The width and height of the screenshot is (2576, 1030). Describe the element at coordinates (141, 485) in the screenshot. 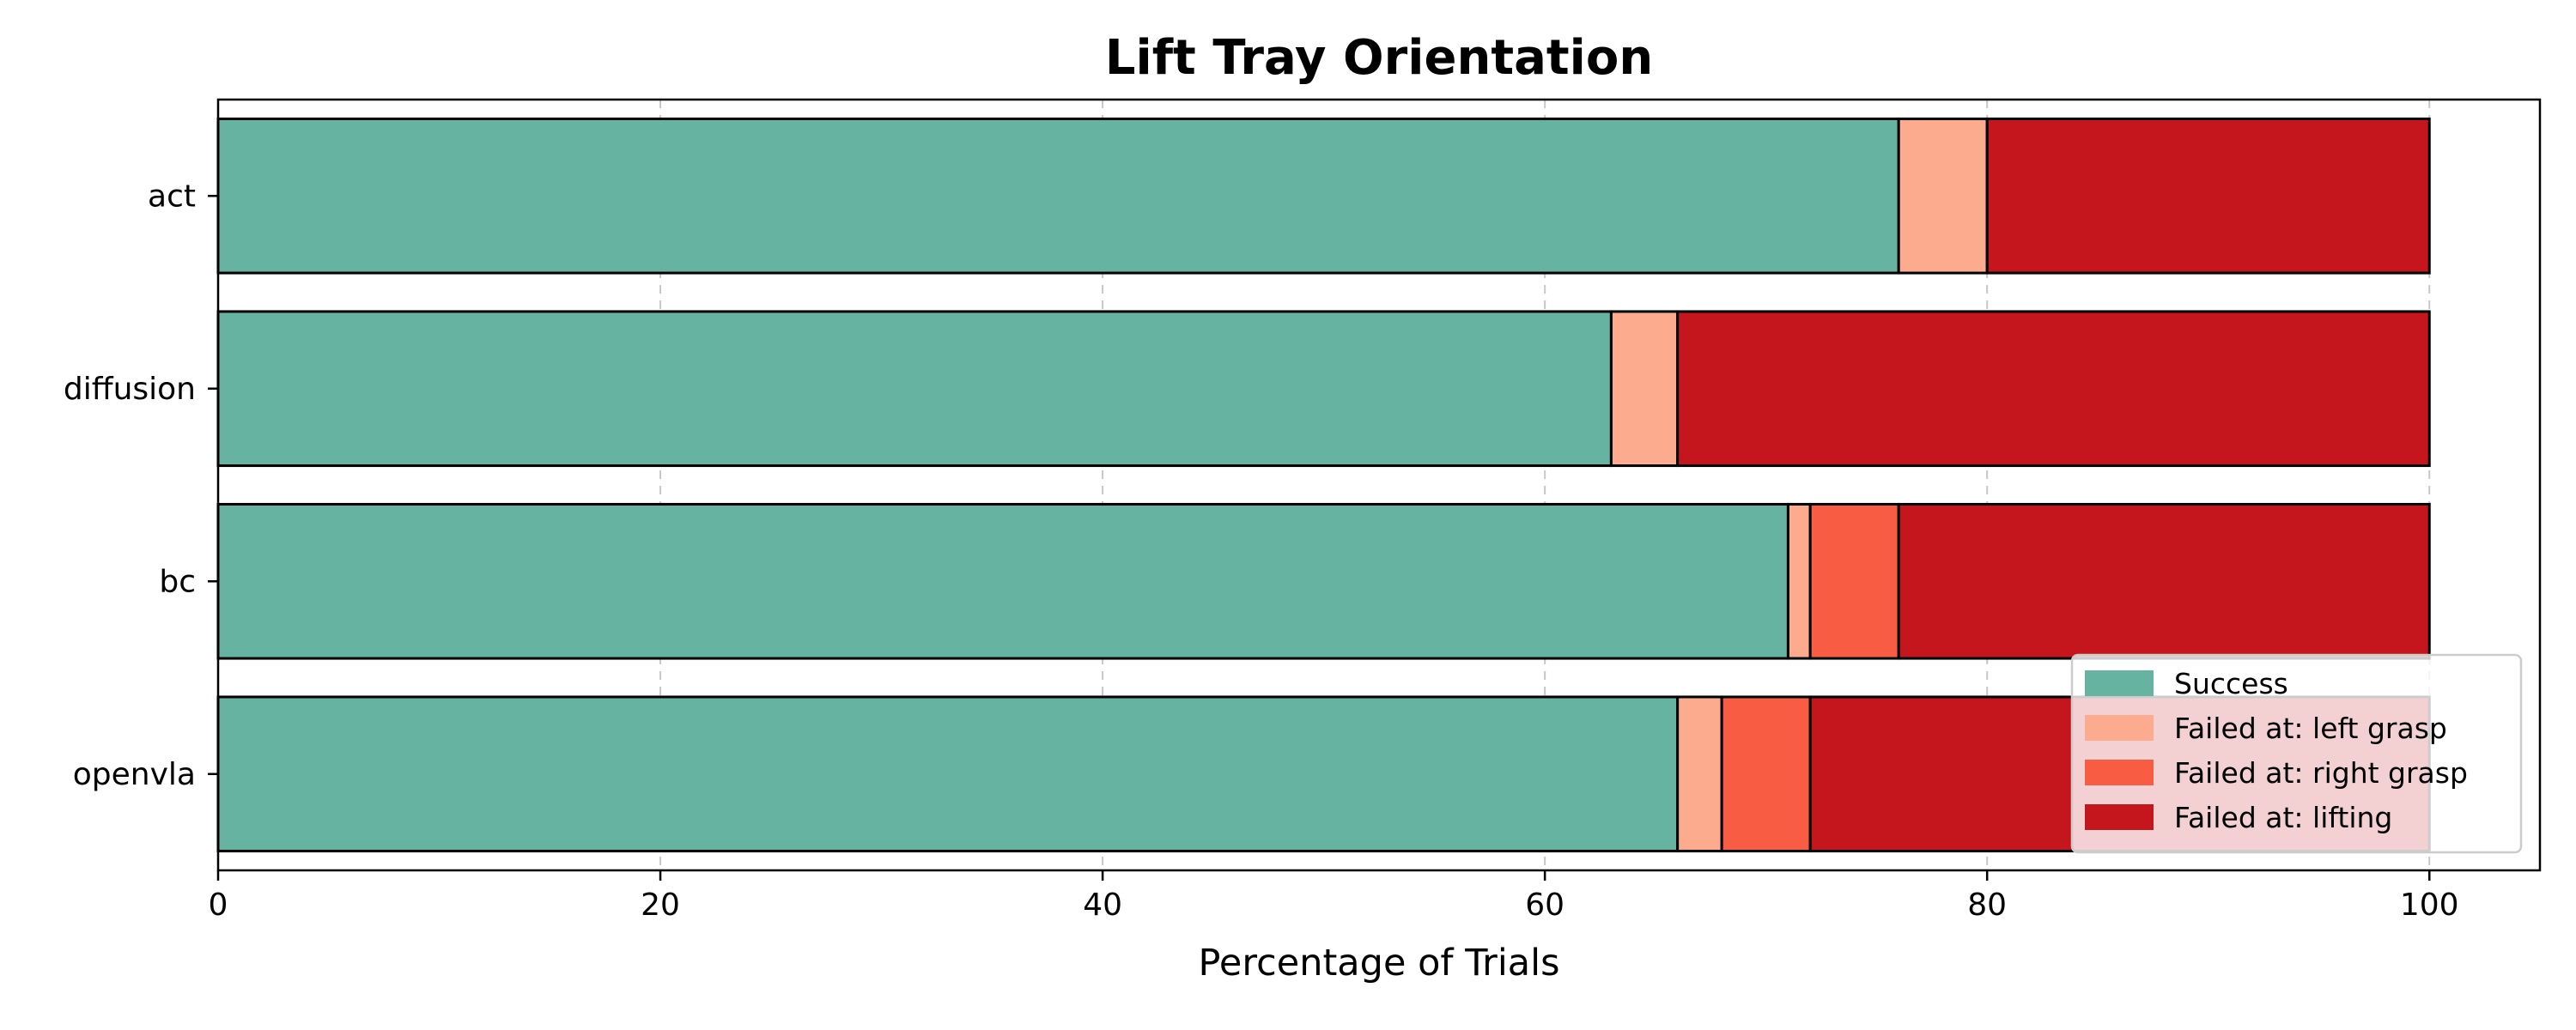

I see `y-ticks: act diffusion bc openvla` at that location.